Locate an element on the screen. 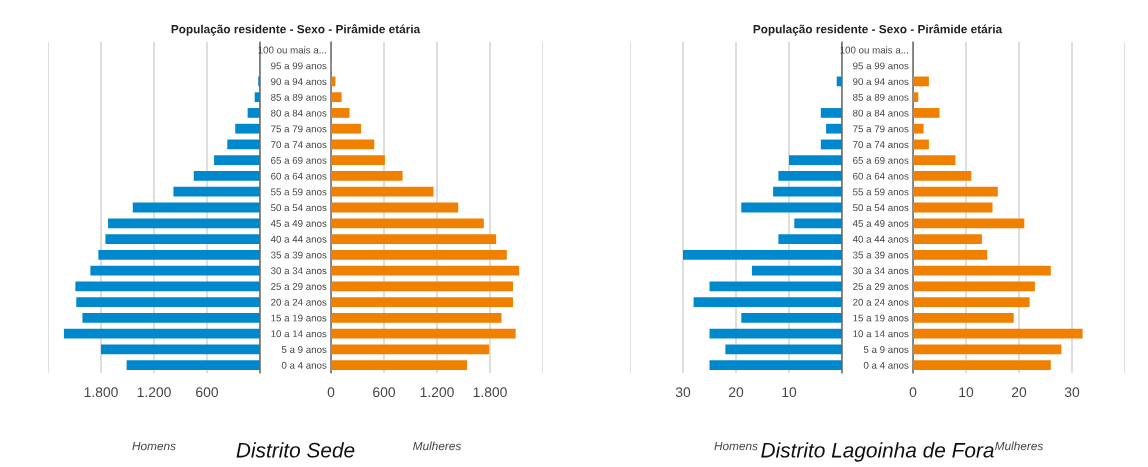 Image resolution: width=1148 pixels, height=467 pixels. y-tick-label: 20 a 24 anos is located at coordinates (299, 302).